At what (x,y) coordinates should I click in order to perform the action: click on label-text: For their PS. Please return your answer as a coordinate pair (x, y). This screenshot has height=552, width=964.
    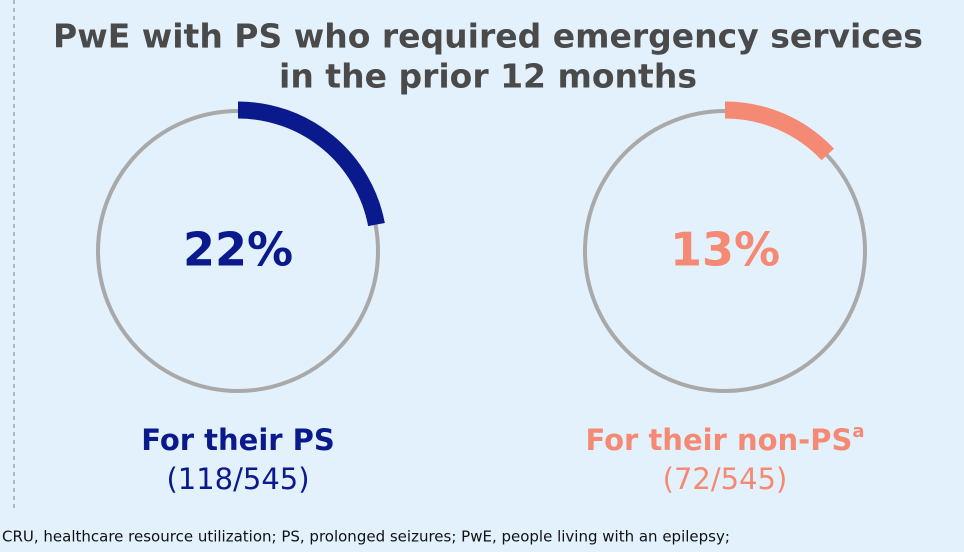
    Looking at the image, I should click on (238, 440).